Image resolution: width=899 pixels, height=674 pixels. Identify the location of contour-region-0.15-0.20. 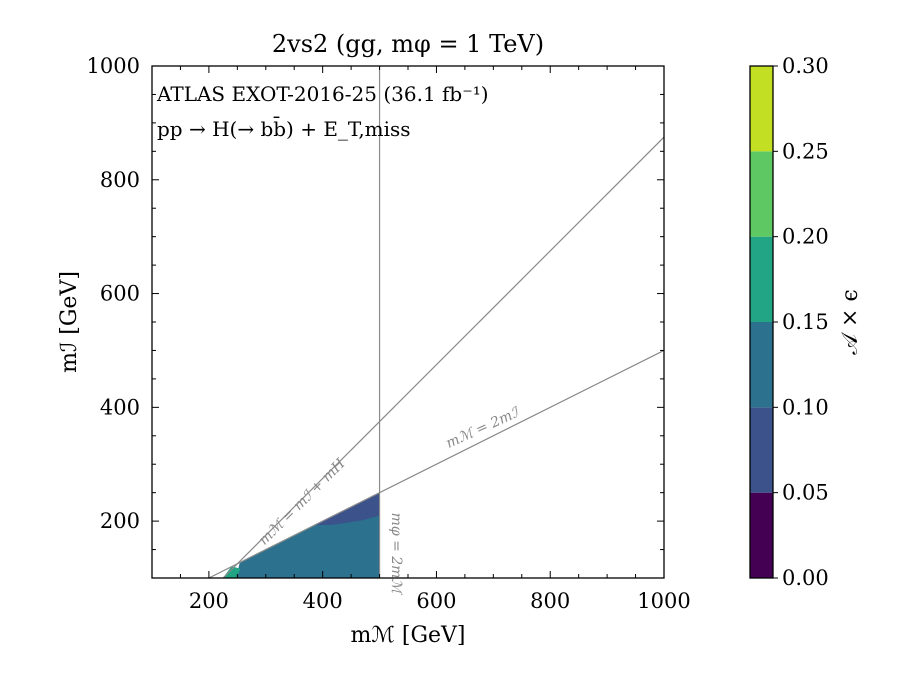
(231, 572).